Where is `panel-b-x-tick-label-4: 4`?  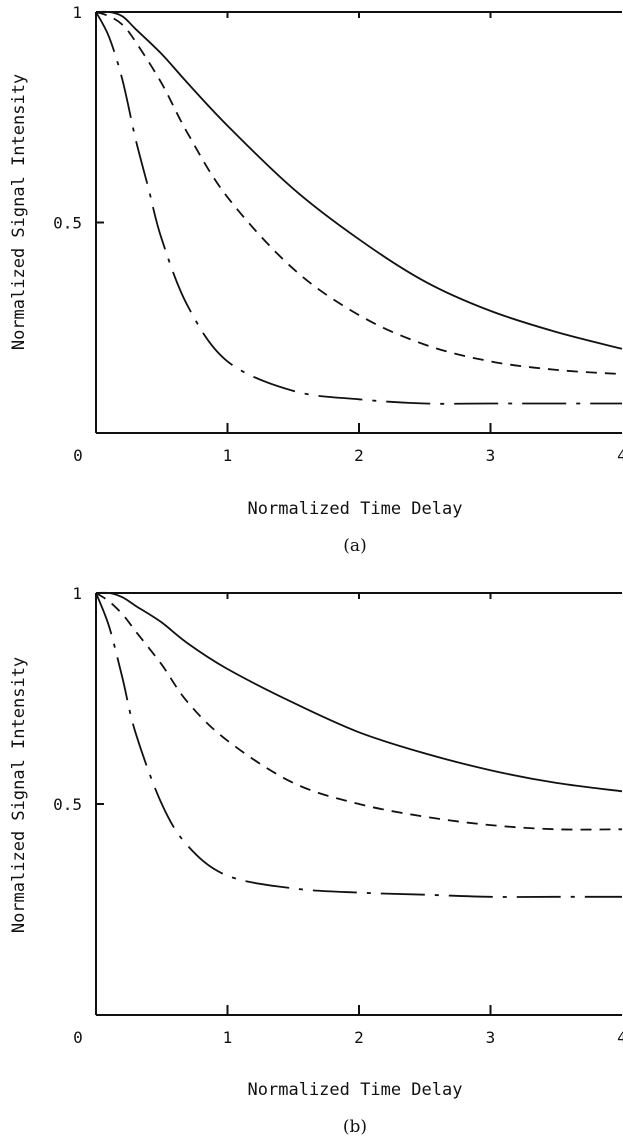 panel-b-x-tick-label-4: 4 is located at coordinates (620, 1037).